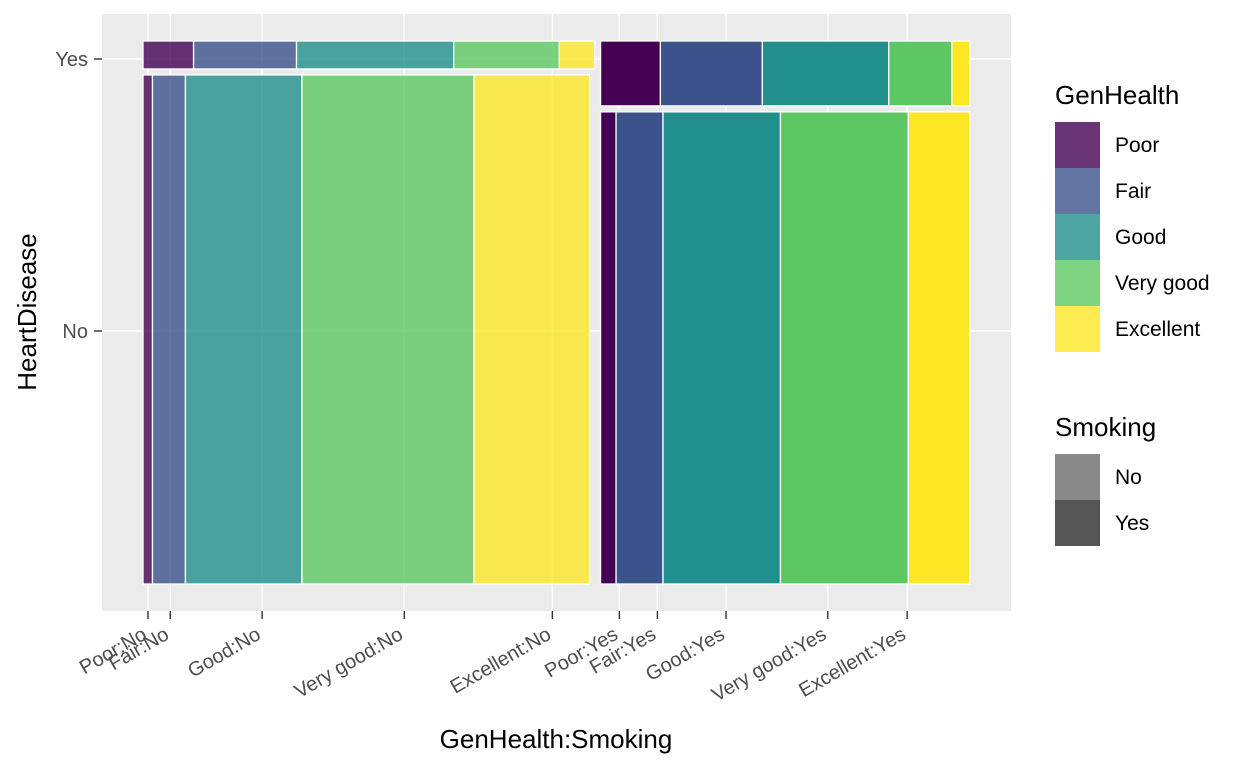  Describe the element at coordinates (1077, 237) in the screenshot. I see `legend-key-good` at that location.